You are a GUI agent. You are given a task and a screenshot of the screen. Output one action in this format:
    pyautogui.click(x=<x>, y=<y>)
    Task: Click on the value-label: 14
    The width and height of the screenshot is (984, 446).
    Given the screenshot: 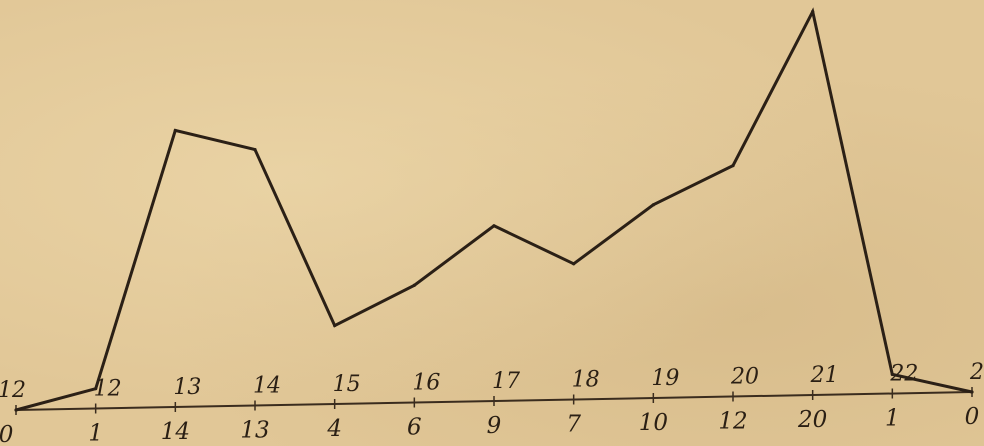 What is the action you would take?
    pyautogui.click(x=175, y=432)
    